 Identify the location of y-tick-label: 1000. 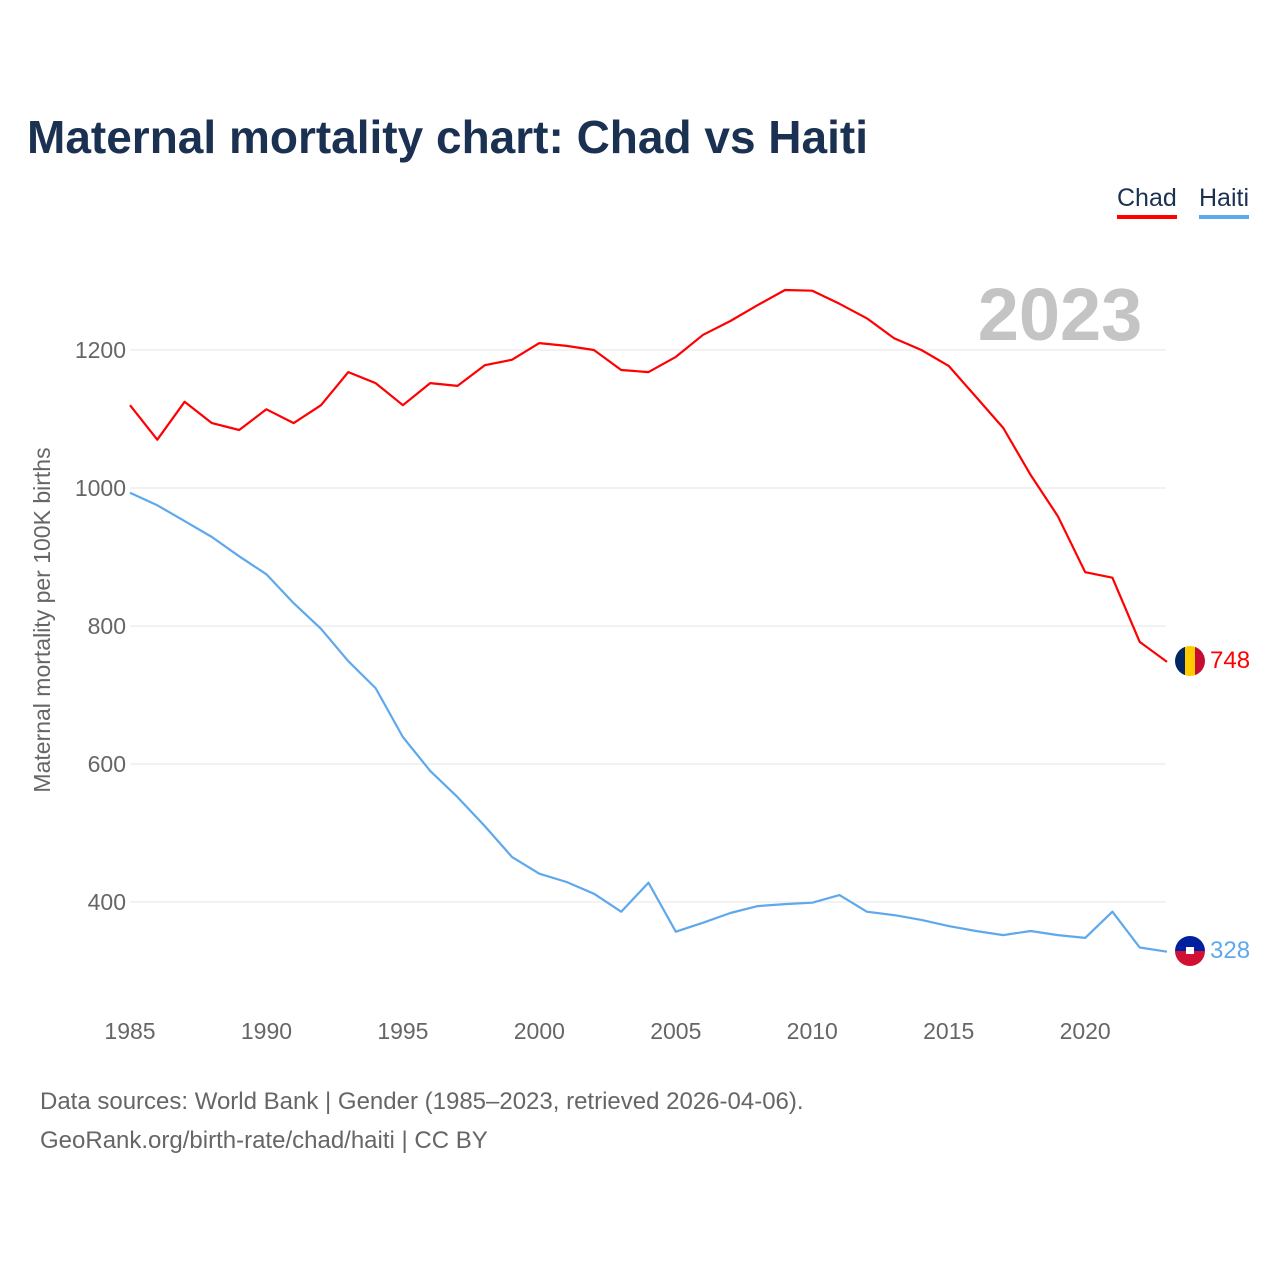
(100, 488).